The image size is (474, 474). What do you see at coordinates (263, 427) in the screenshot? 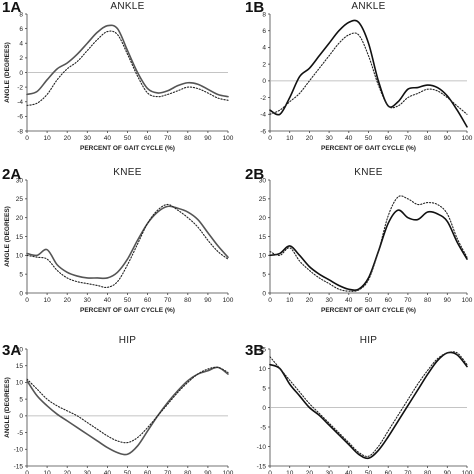
I see `y-tick-label: -5` at bounding box center [263, 427].